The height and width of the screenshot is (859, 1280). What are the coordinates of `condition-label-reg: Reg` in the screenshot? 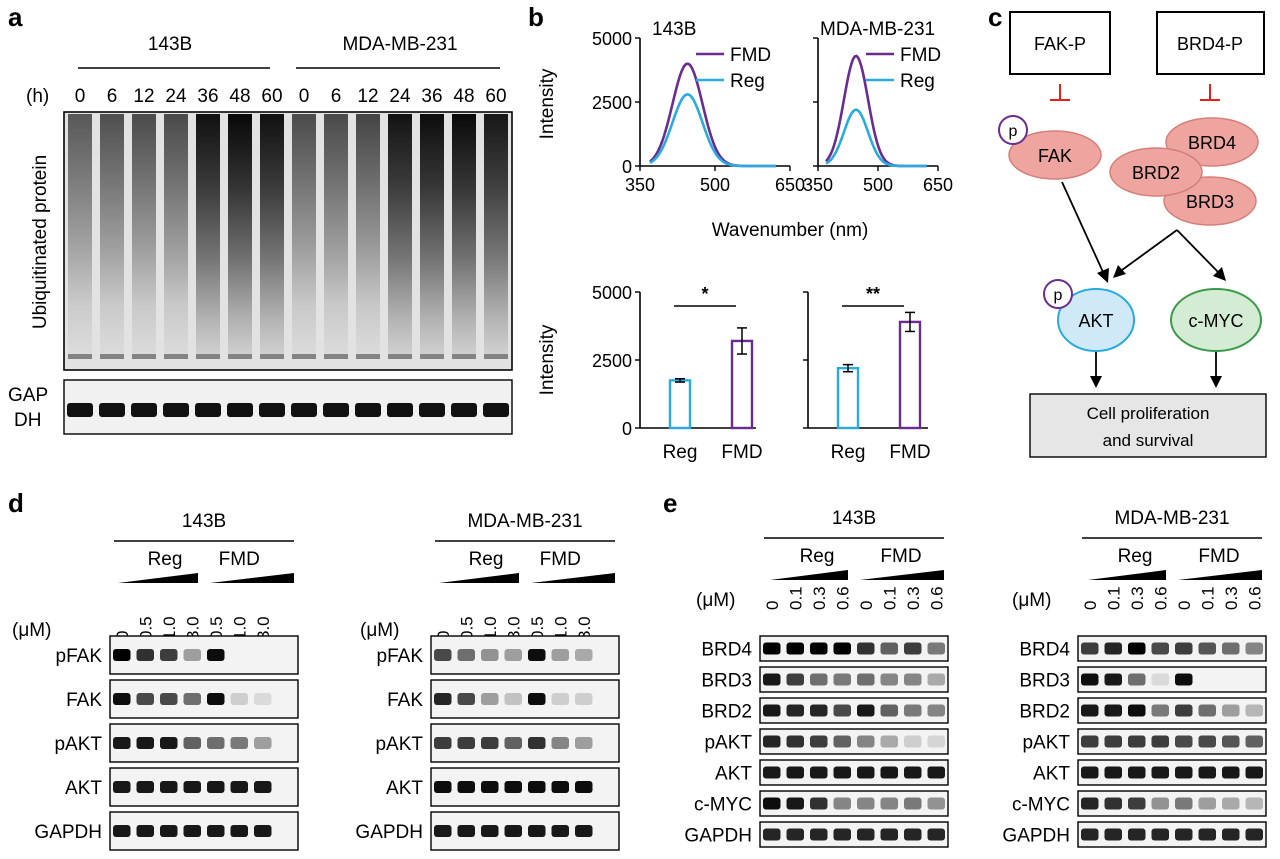 It's located at (817, 556).